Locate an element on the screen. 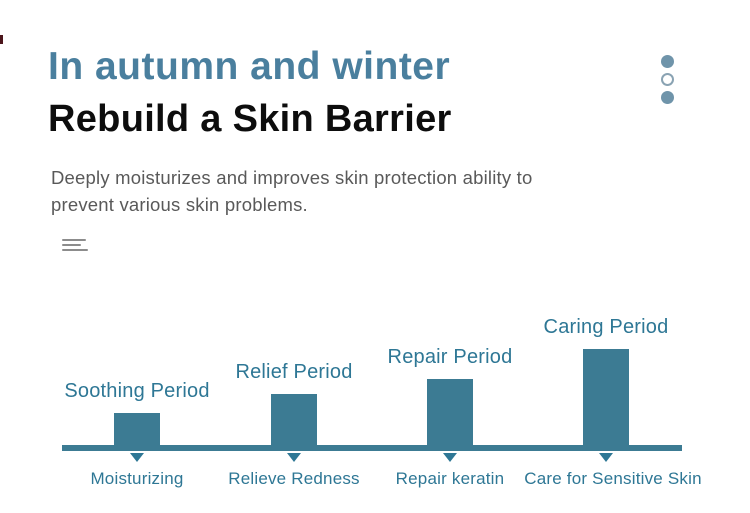  list-lines-icon is located at coordinates (75, 245).